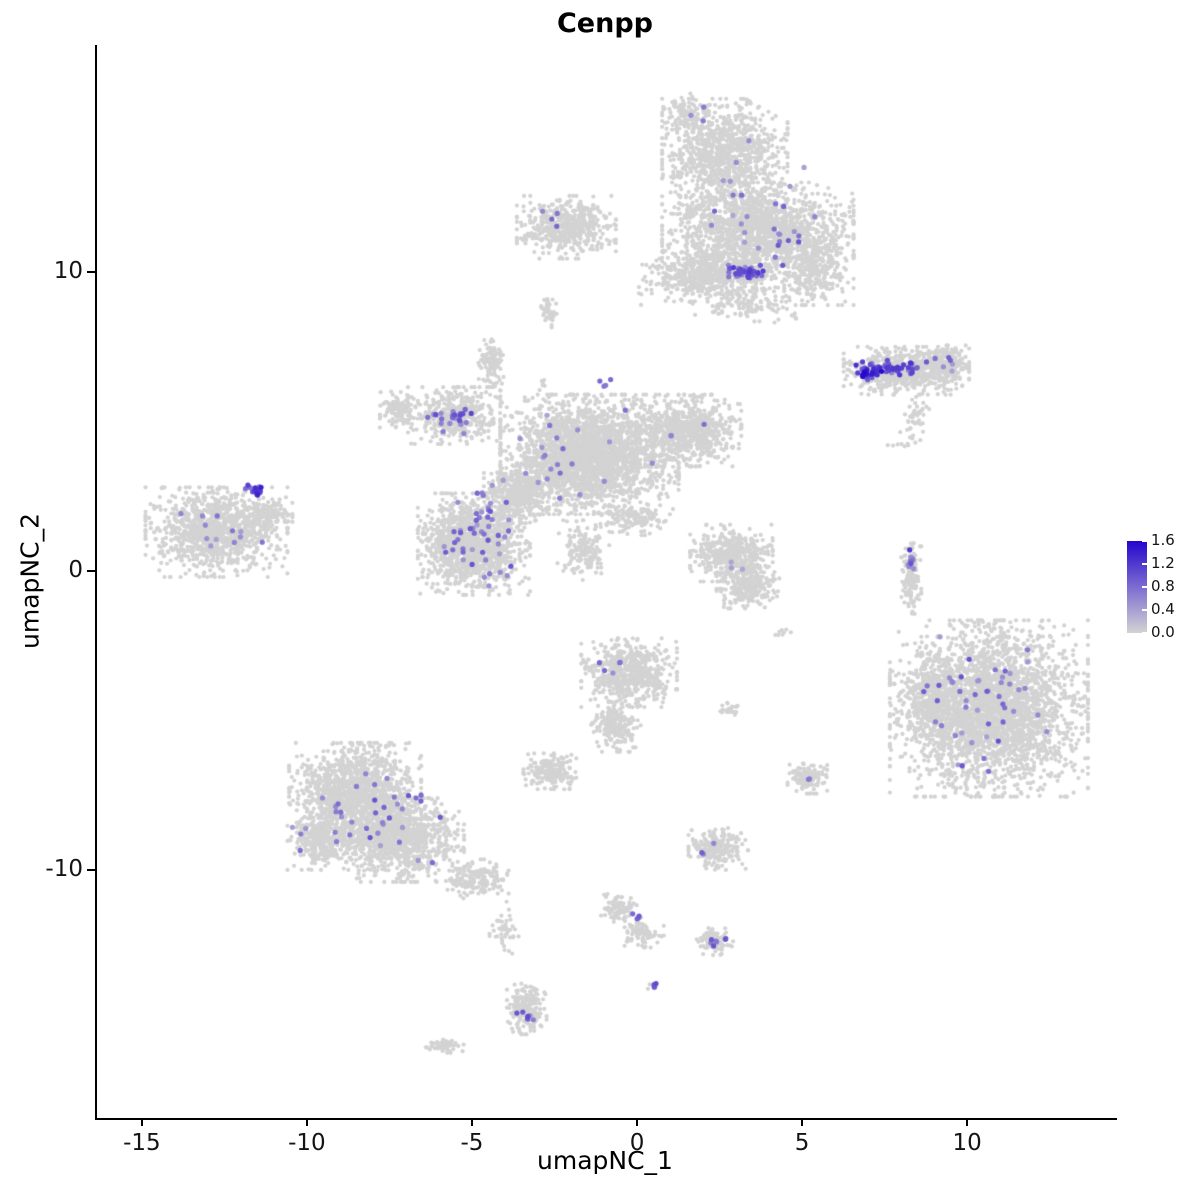 The height and width of the screenshot is (1200, 1200). Describe the element at coordinates (307, 1143) in the screenshot. I see `x-tick-label: -10` at that location.